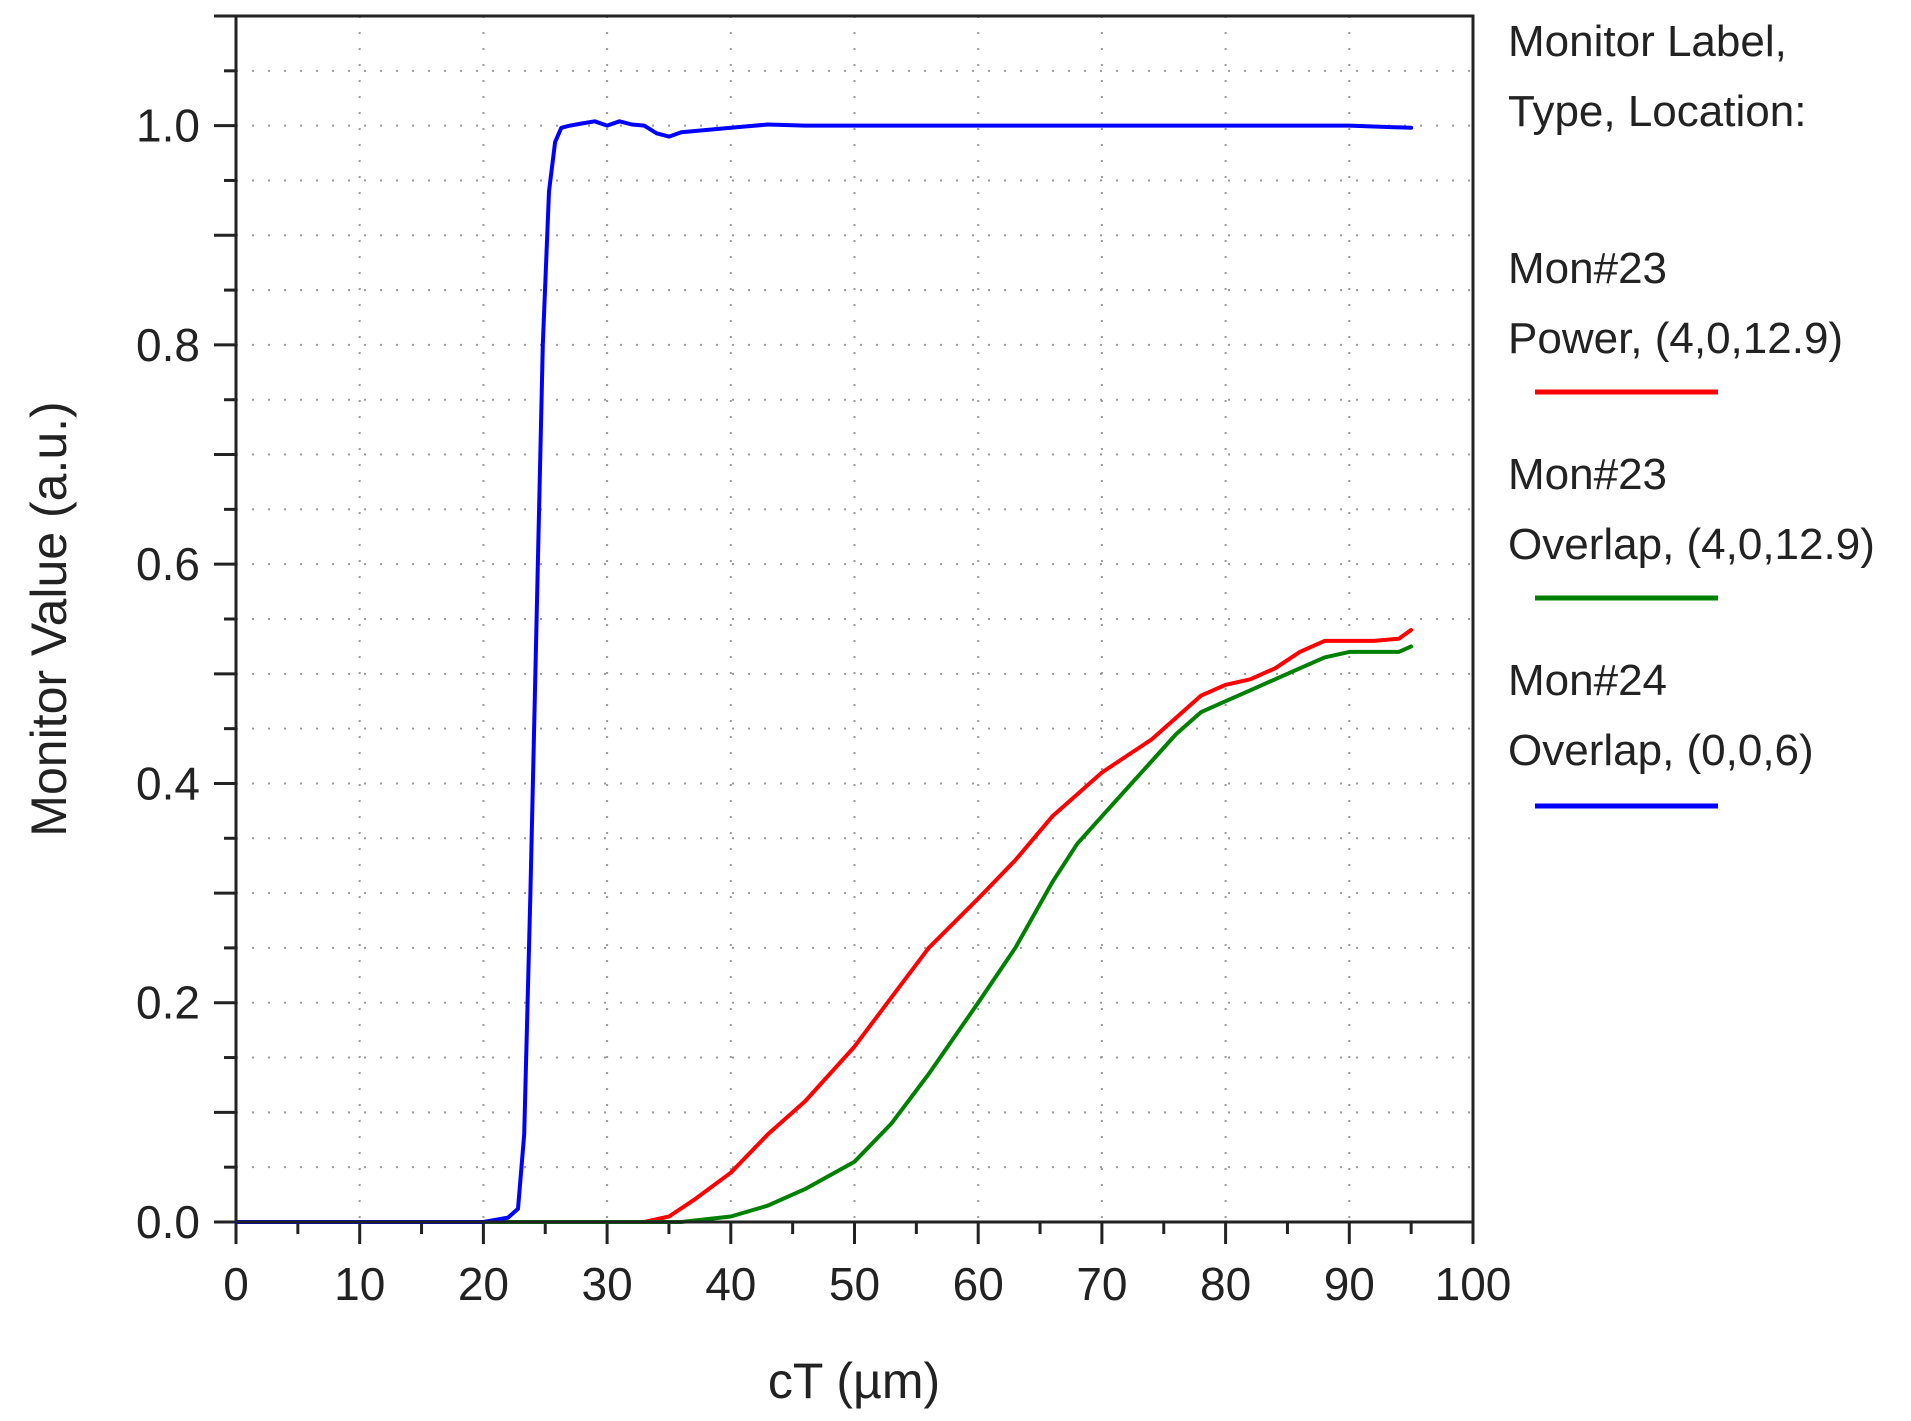 Image resolution: width=1911 pixels, height=1421 pixels. What do you see at coordinates (1661, 750) in the screenshot?
I see `legend-entry-3-desc: Overlap, (0,0,6)` at bounding box center [1661, 750].